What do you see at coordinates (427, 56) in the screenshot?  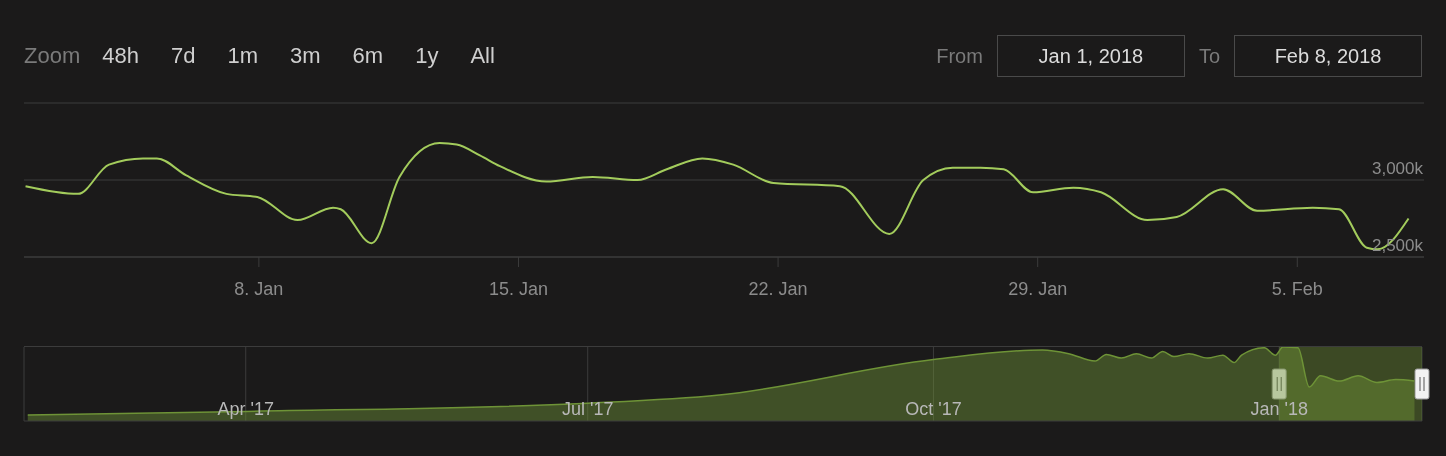 I see `text: 1y` at bounding box center [427, 56].